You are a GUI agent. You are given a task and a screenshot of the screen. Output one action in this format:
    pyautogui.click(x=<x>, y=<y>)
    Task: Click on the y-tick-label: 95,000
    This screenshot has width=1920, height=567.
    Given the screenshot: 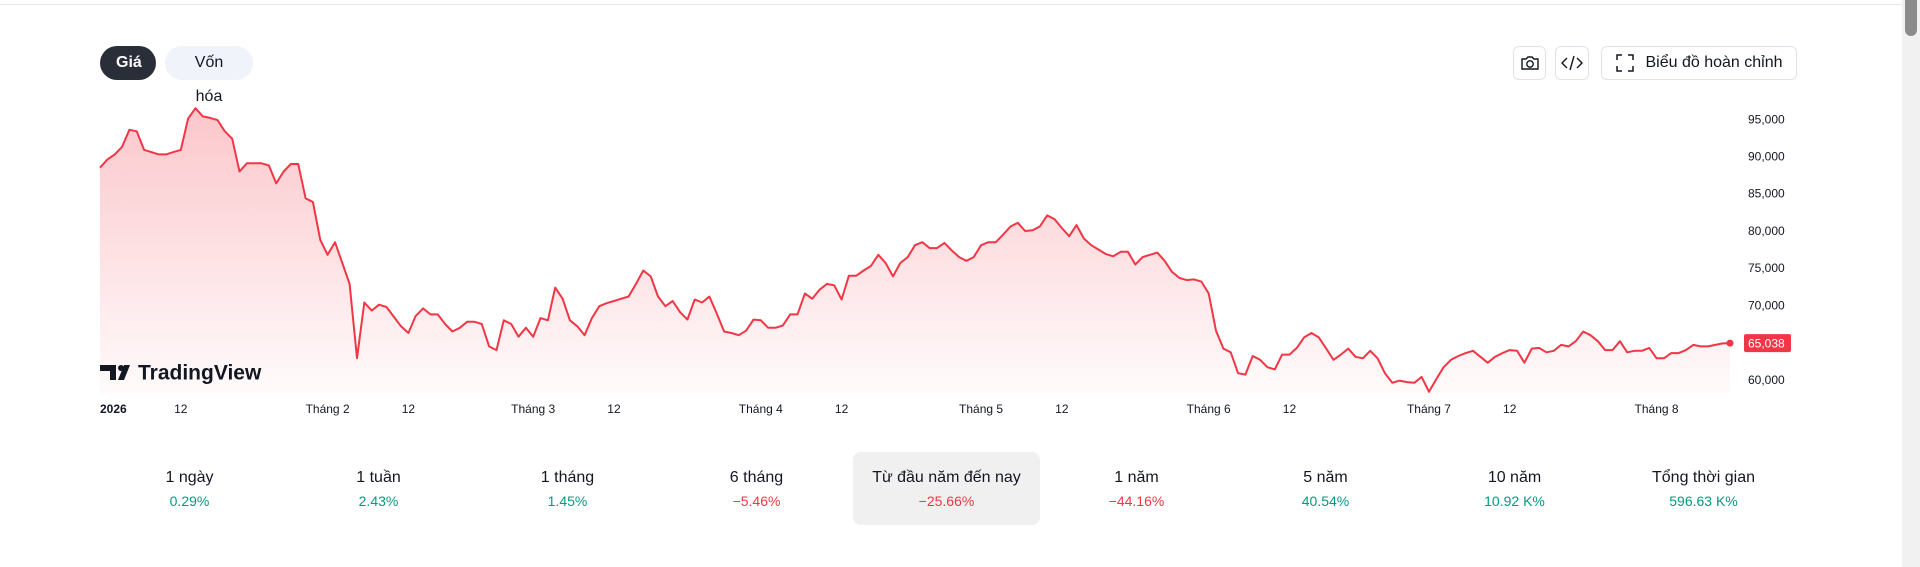 What is the action you would take?
    pyautogui.click(x=1766, y=119)
    